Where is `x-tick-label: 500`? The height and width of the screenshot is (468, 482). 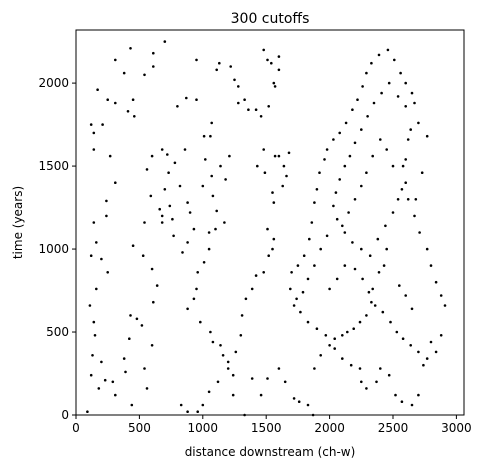
x-tick-label: 500 is located at coordinates (139, 428).